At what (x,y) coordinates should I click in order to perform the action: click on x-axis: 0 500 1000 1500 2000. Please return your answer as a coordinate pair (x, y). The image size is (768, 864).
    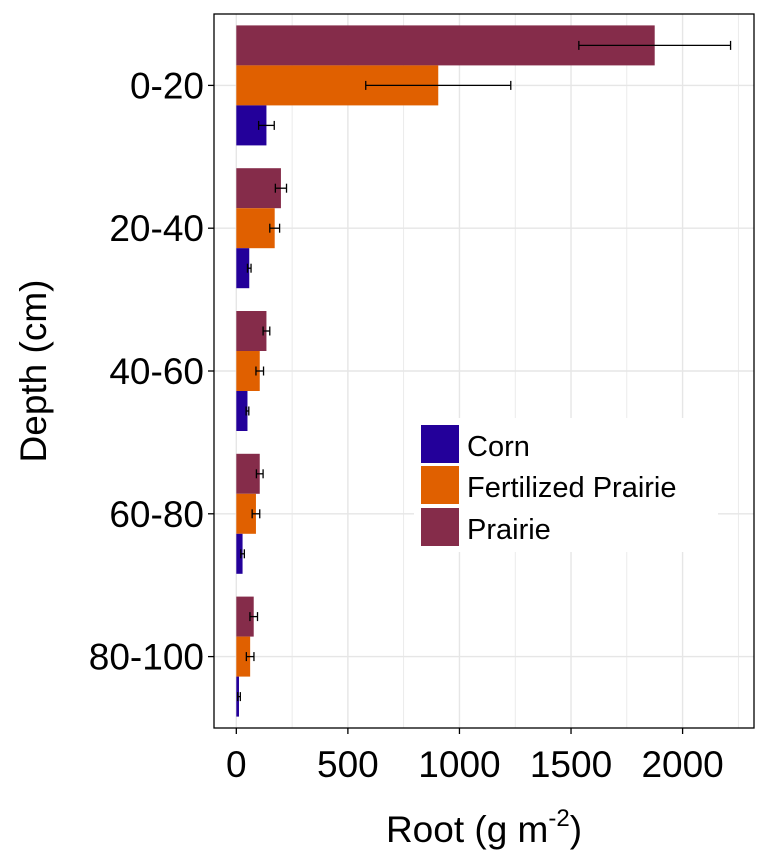
    Looking at the image, I should click on (475, 756).